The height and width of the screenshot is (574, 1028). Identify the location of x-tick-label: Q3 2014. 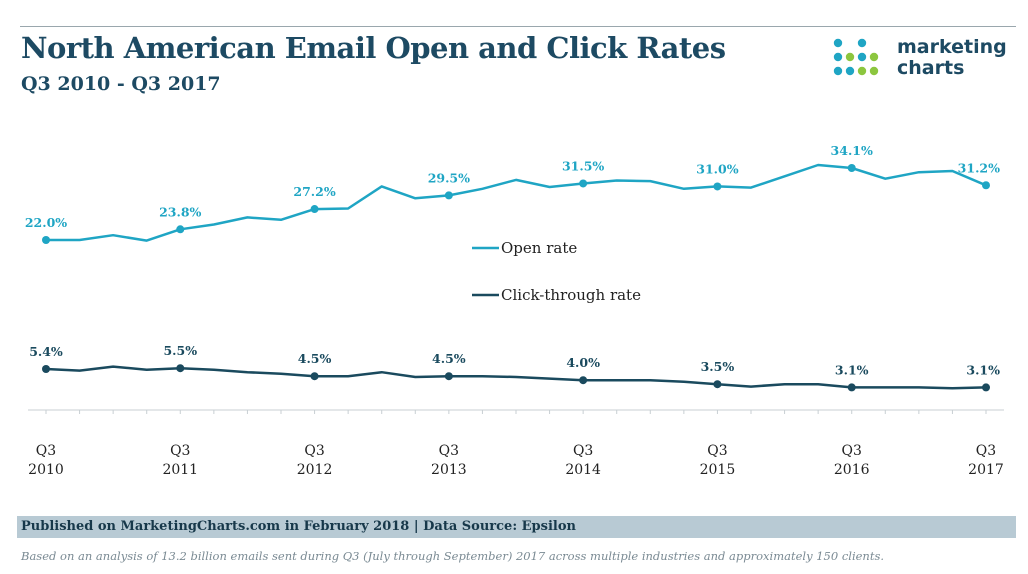
(583, 460).